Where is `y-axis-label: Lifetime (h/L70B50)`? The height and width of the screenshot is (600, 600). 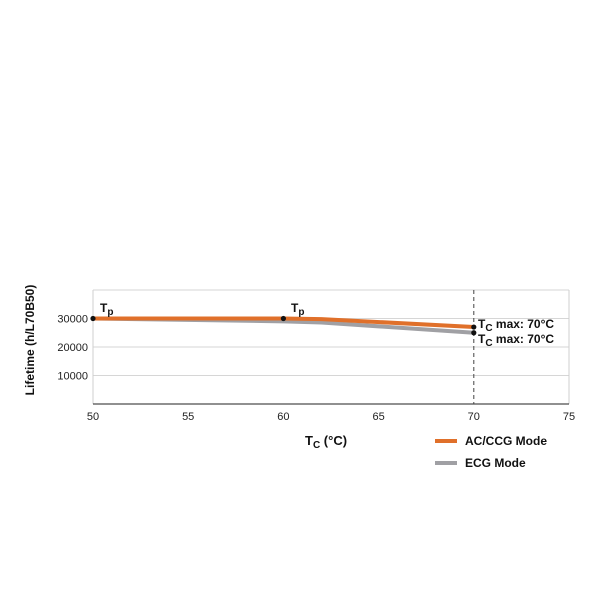 y-axis-label: Lifetime (h/L70B50) is located at coordinates (30, 340).